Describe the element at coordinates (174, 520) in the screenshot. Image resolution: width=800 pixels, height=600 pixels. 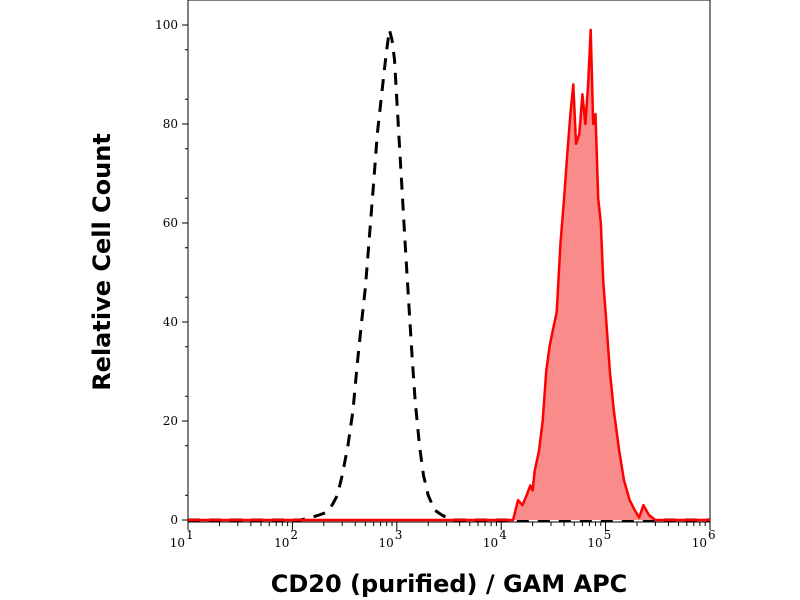
I see `y-tick-label: 0` at that location.